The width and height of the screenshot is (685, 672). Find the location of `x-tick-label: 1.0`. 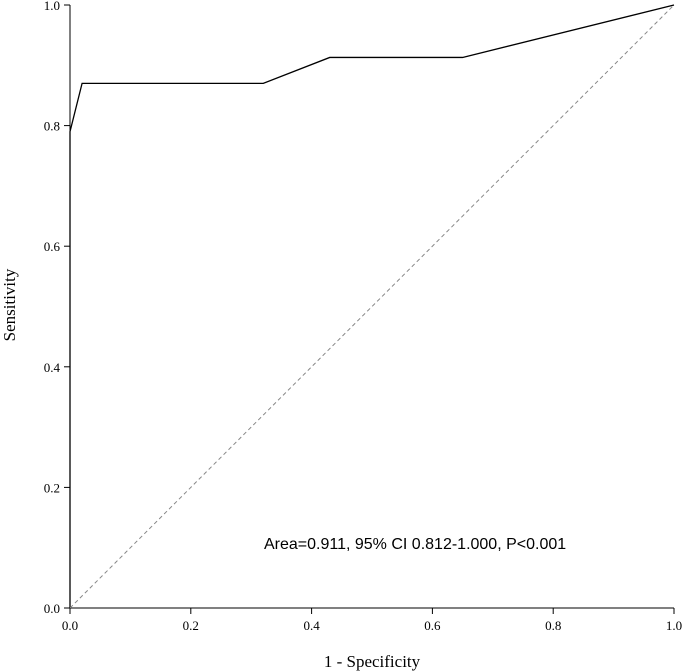

x-tick-label: 1.0 is located at coordinates (674, 625).